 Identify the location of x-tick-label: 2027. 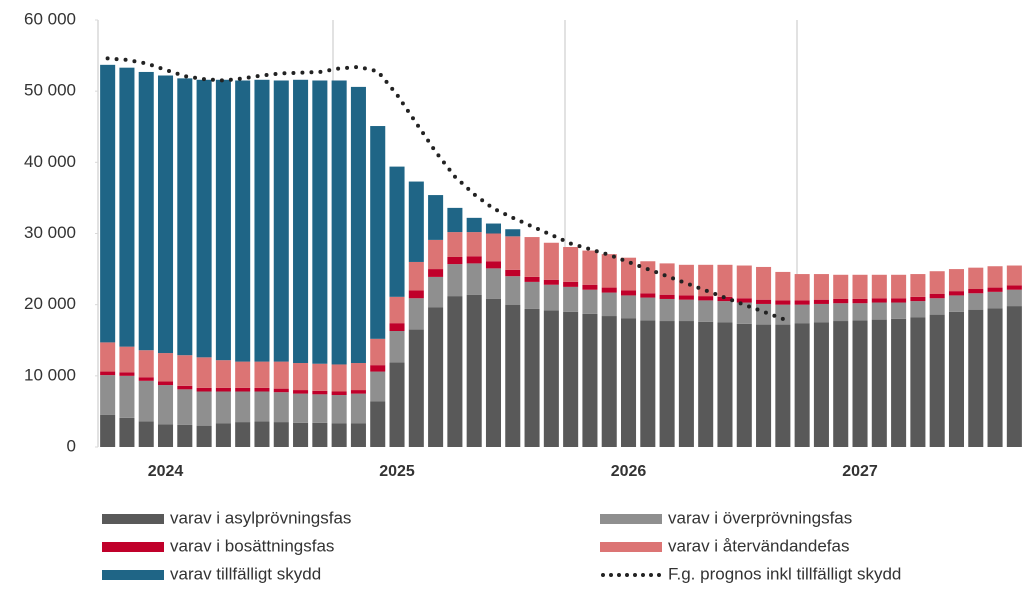
(860, 471).